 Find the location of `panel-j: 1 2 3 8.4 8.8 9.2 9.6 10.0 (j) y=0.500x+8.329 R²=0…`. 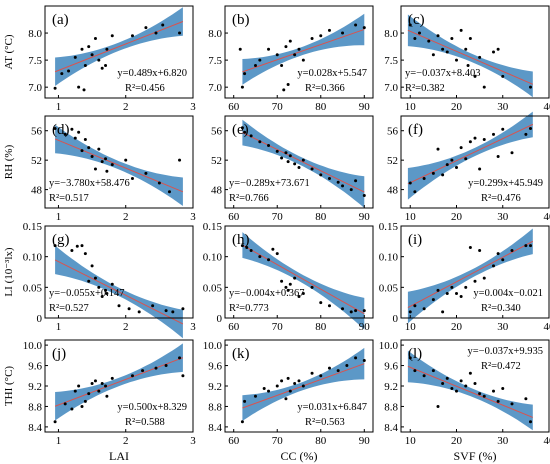

panel-j: 1 2 3 8.4 8.8 9.2 9.6 10.0 (j) y=0.500x+8.329 R²=0… is located at coordinates (99, 401).